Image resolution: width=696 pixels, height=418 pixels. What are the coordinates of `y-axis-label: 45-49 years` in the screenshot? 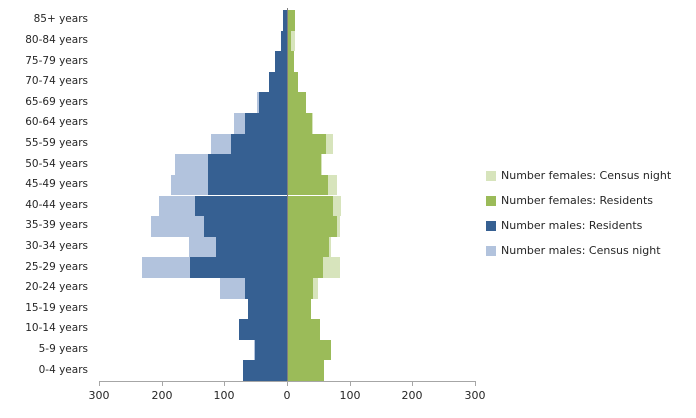 It's located at (56, 184).